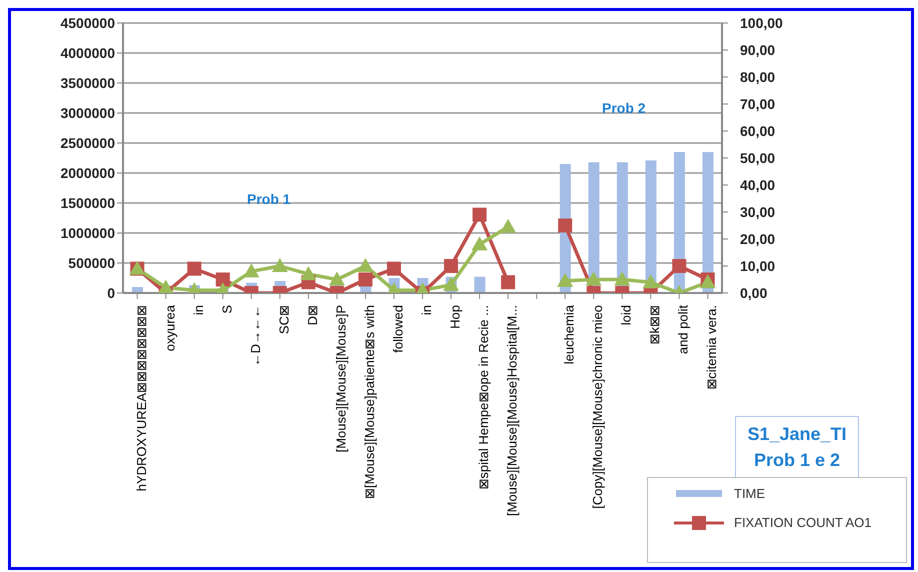 The height and width of the screenshot is (572, 918). What do you see at coordinates (758, 212) in the screenshot?
I see `y2-tick-label: 30,00` at bounding box center [758, 212].